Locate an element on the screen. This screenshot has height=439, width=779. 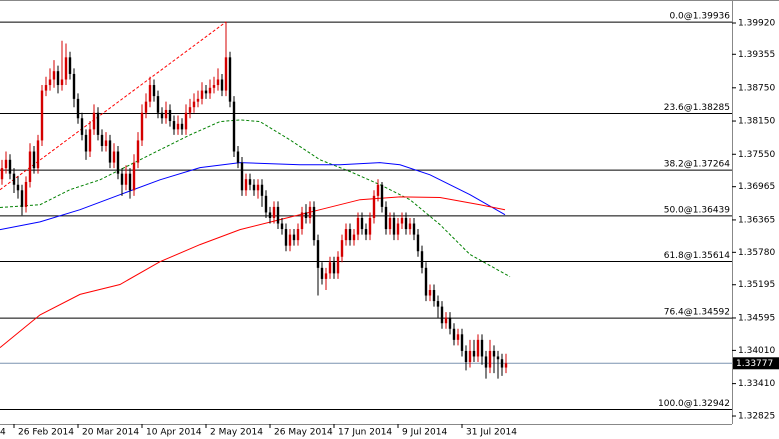
y-tick-label: 1.39920 is located at coordinates (756, 23).